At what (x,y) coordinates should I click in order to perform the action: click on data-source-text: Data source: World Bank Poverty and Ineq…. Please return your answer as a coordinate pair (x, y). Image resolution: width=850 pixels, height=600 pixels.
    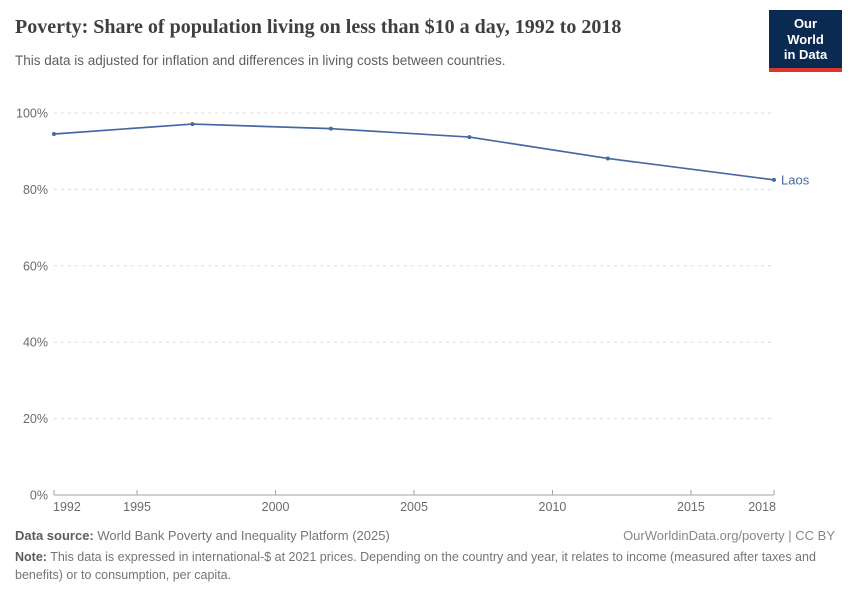
    Looking at the image, I should click on (202, 535).